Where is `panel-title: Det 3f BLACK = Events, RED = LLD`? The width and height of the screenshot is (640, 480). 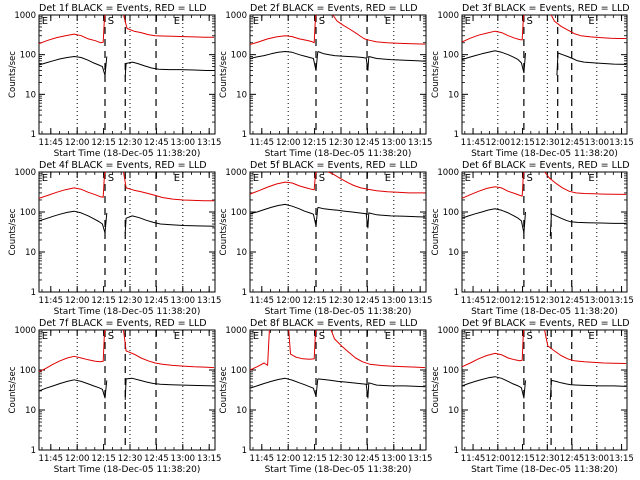 panel-title: Det 3f BLACK = Events, RED = LLD is located at coordinates (546, 8).